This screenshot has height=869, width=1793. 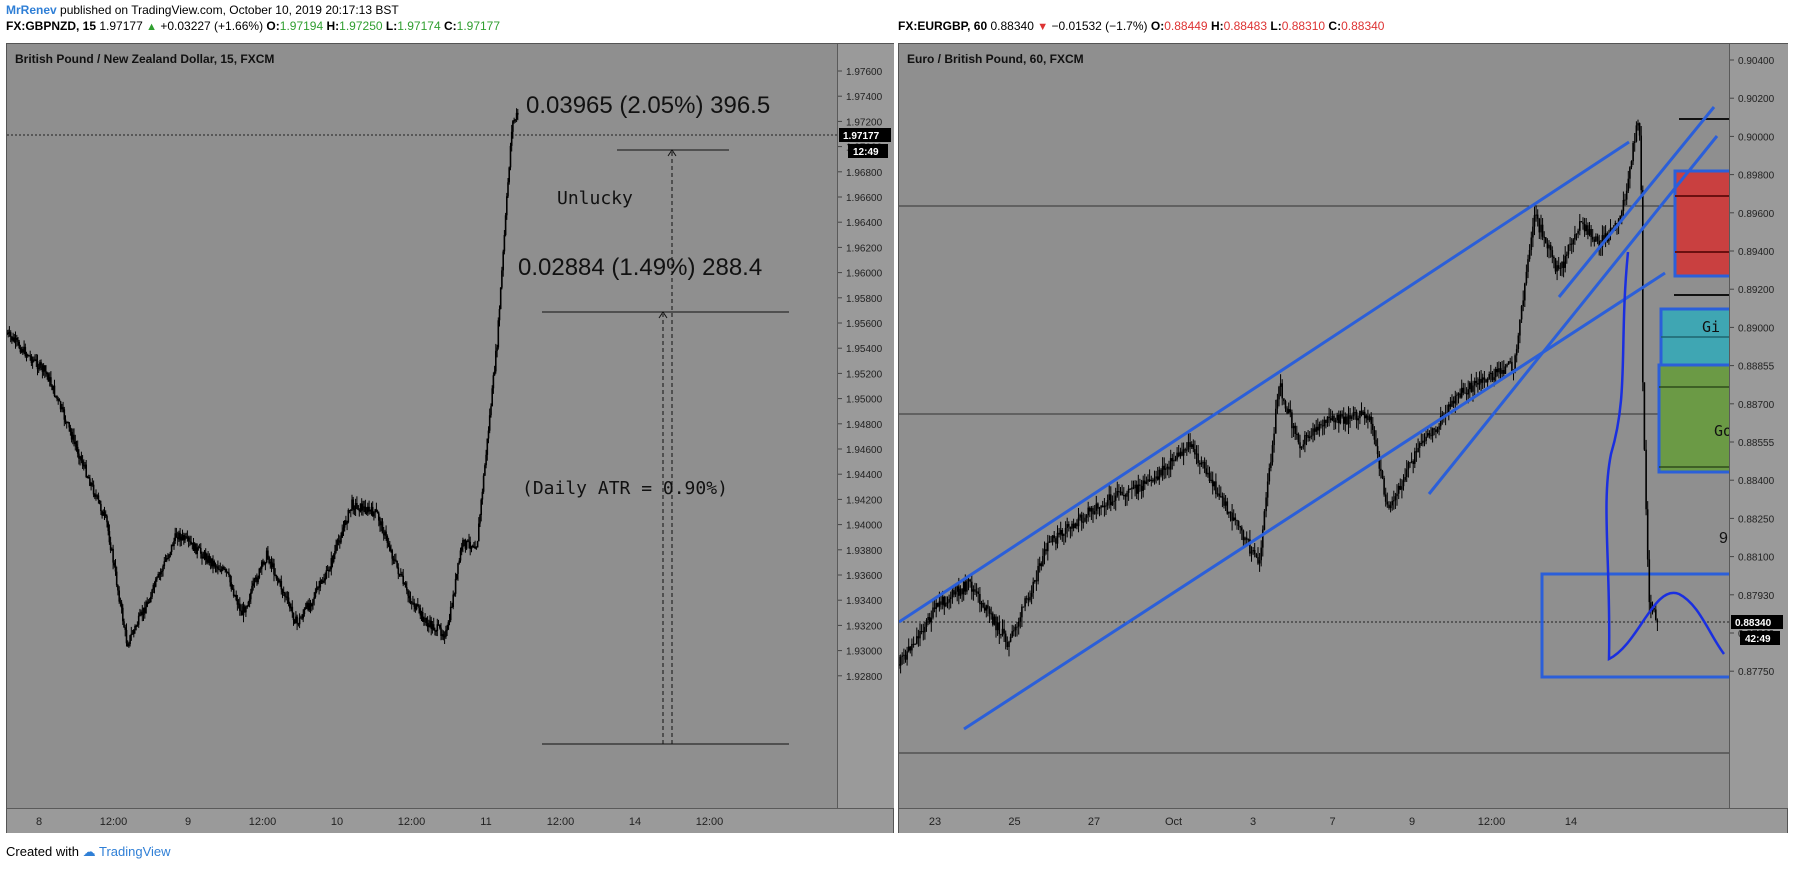 I want to click on price-tick-label: 0.89400, so click(x=1756, y=252).